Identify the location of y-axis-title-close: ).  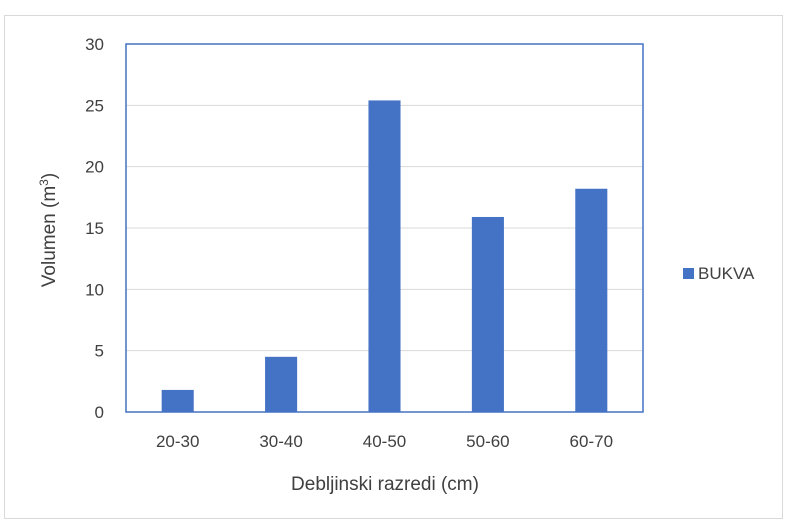
(49, 176).